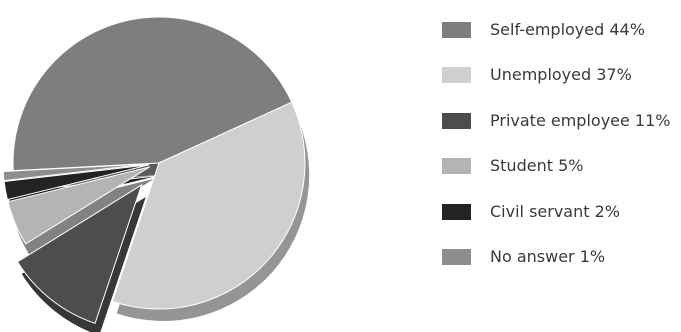 The height and width of the screenshot is (332, 681). Describe the element at coordinates (537, 166) in the screenshot. I see `legend-label-student: Student 5%` at that location.